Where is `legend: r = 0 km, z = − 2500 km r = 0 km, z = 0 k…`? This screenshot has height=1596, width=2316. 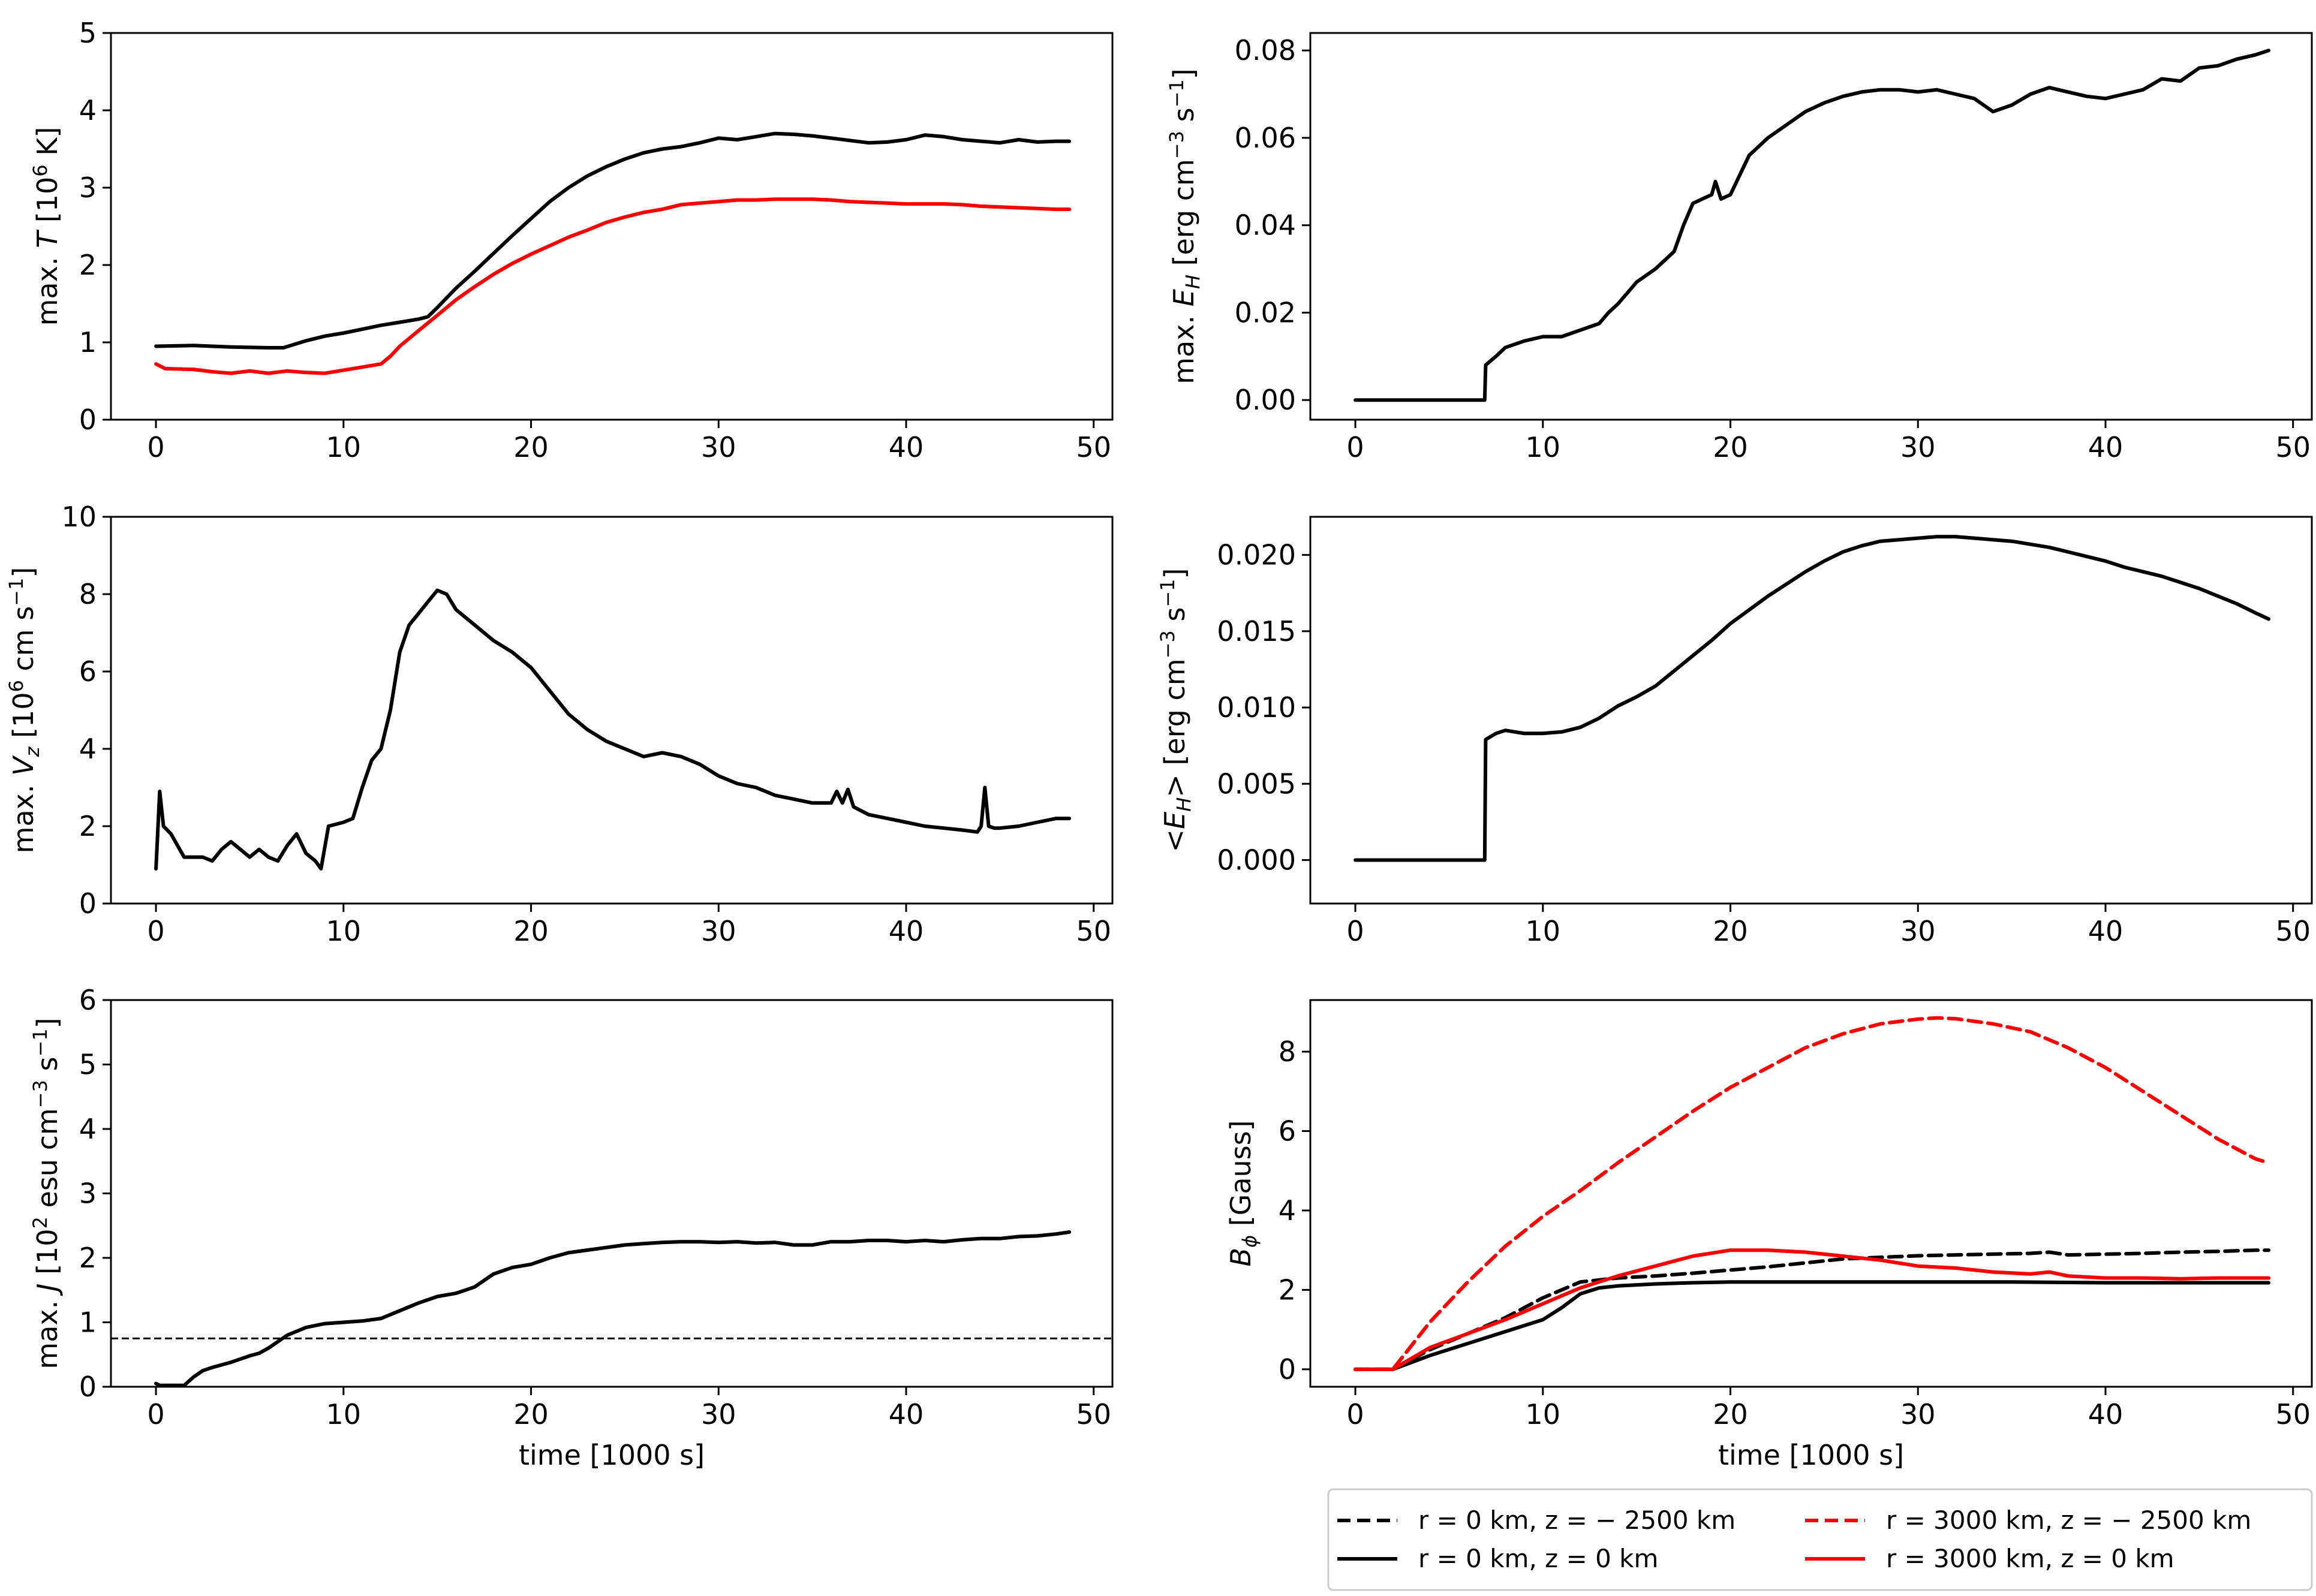 legend: r = 0 km, z = − 2500 km r = 0 km, z = 0 k… is located at coordinates (1820, 1539).